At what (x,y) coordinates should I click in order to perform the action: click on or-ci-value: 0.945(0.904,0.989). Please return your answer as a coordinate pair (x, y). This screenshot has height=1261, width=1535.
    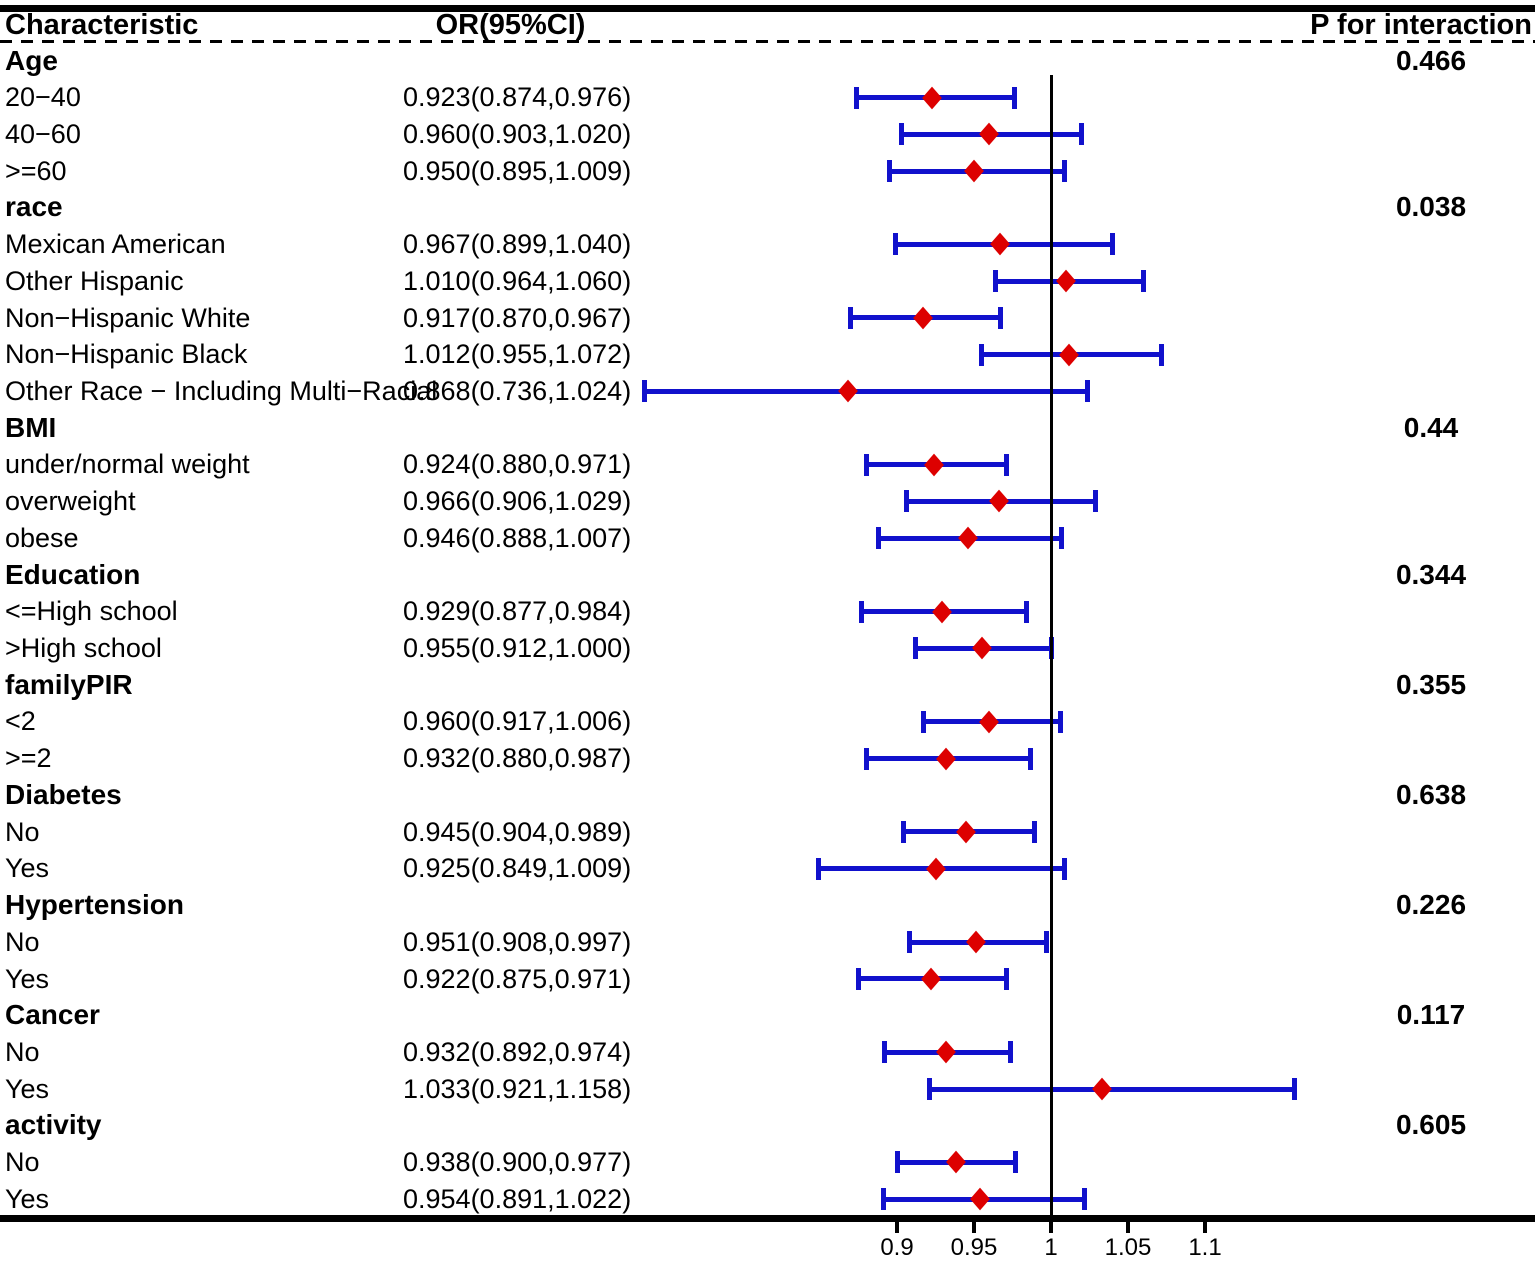
    Looking at the image, I should click on (517, 831).